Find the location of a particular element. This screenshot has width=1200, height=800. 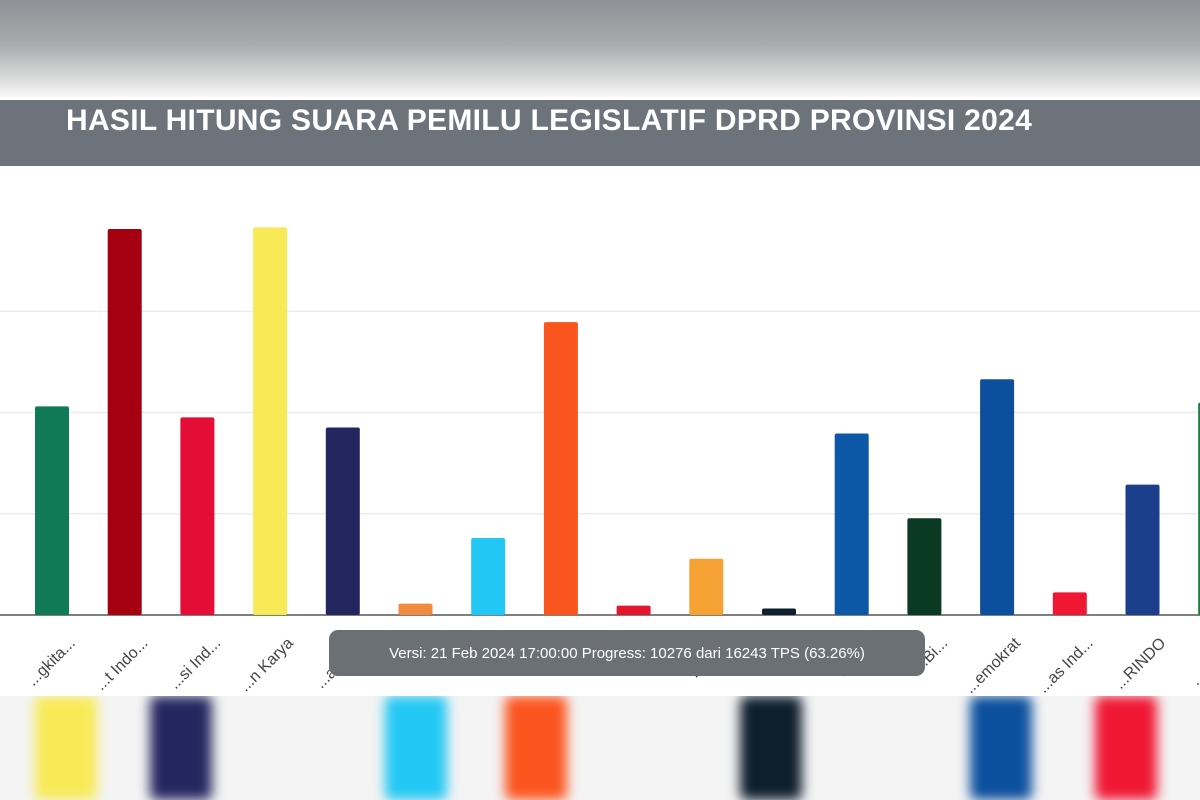

blurred-bottom-region is located at coordinates (600, 748).